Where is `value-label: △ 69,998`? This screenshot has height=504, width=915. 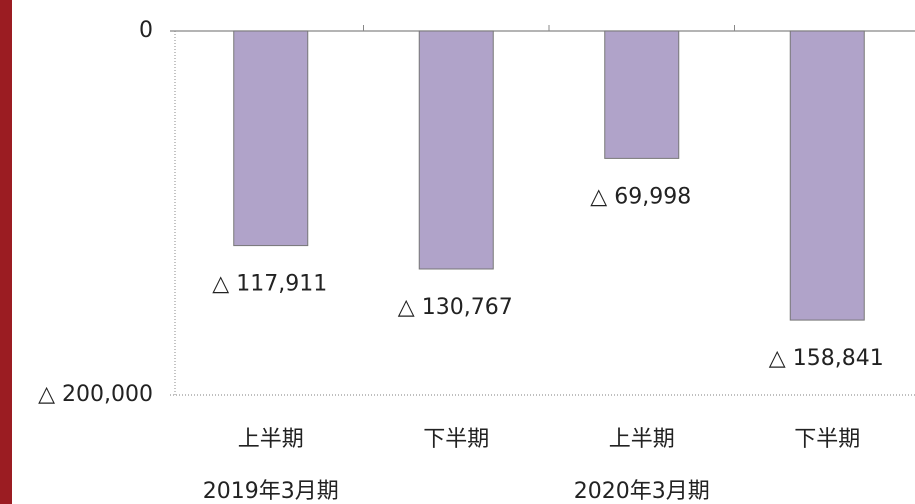 value-label: △ 69,998 is located at coordinates (640, 196).